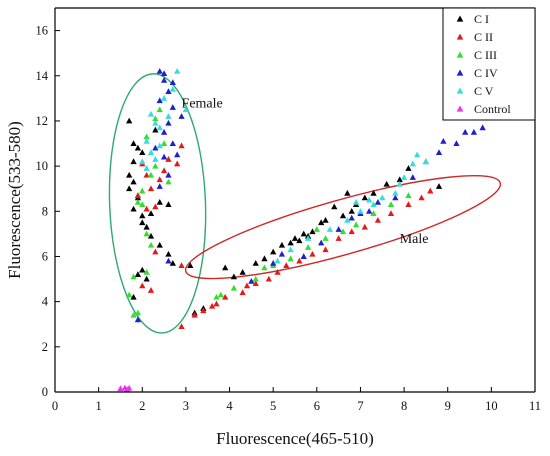  What do you see at coordinates (42, 76) in the screenshot?
I see `y-tick-label: 14` at bounding box center [42, 76].